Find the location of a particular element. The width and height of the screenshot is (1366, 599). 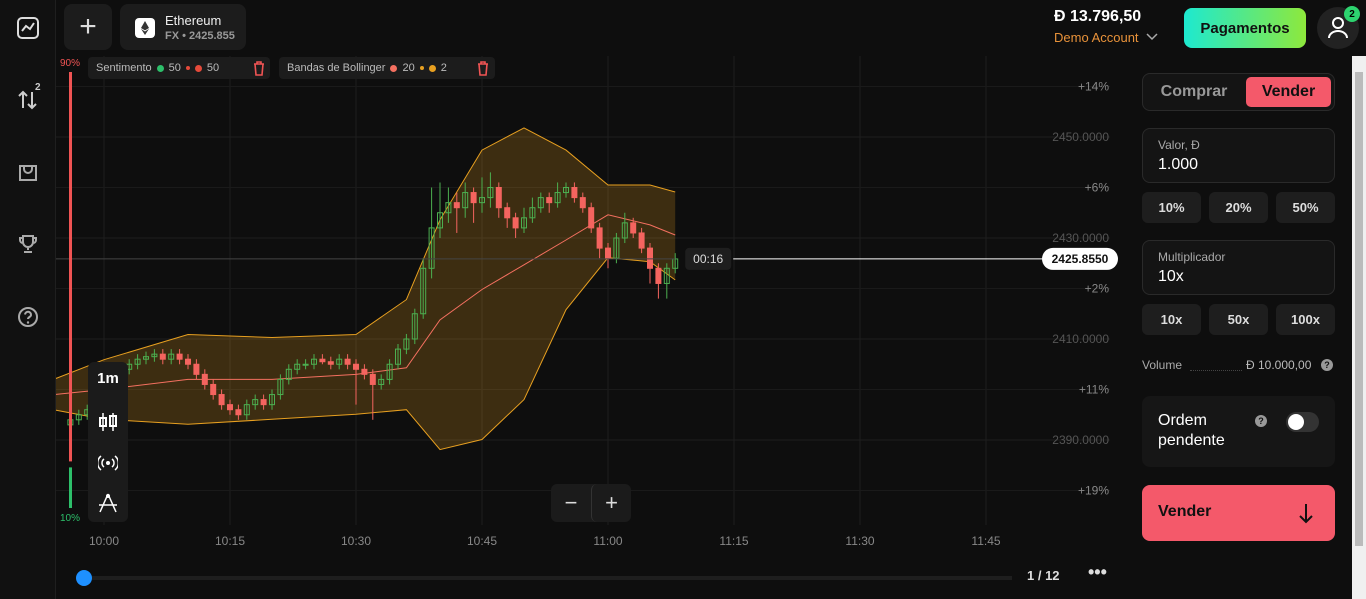

sell-tab: Vender is located at coordinates (1288, 92).